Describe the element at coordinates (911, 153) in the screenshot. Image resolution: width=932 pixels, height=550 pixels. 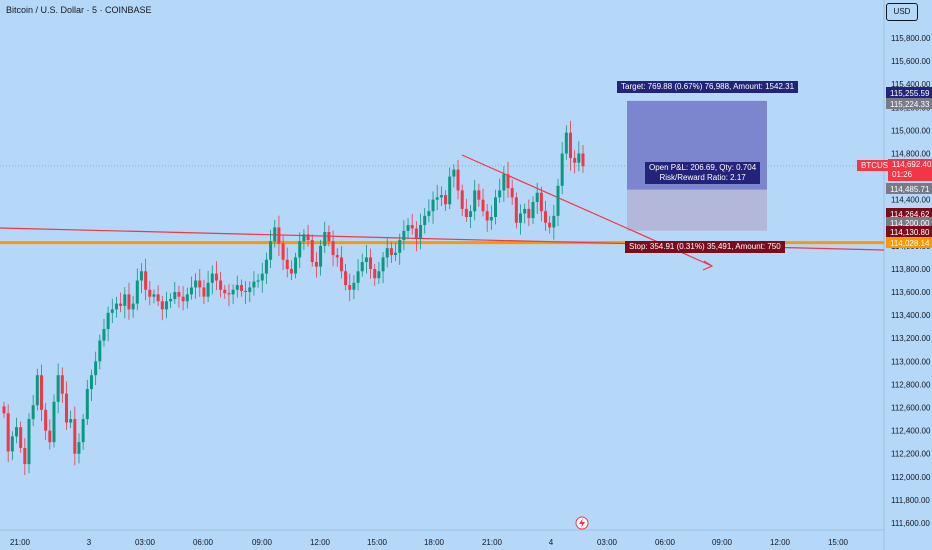
I see `price-tick-label: 114,800.00` at that location.